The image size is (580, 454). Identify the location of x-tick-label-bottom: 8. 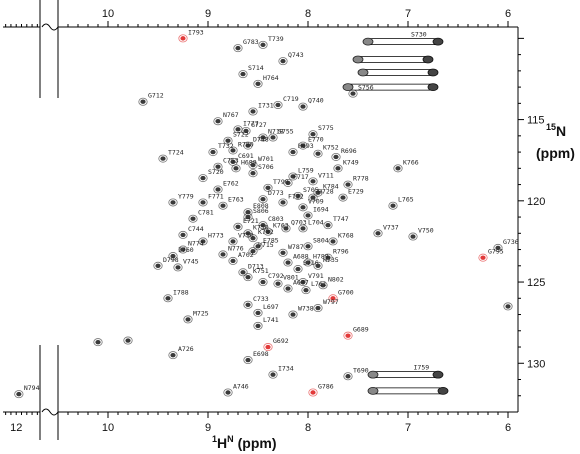
(308, 428).